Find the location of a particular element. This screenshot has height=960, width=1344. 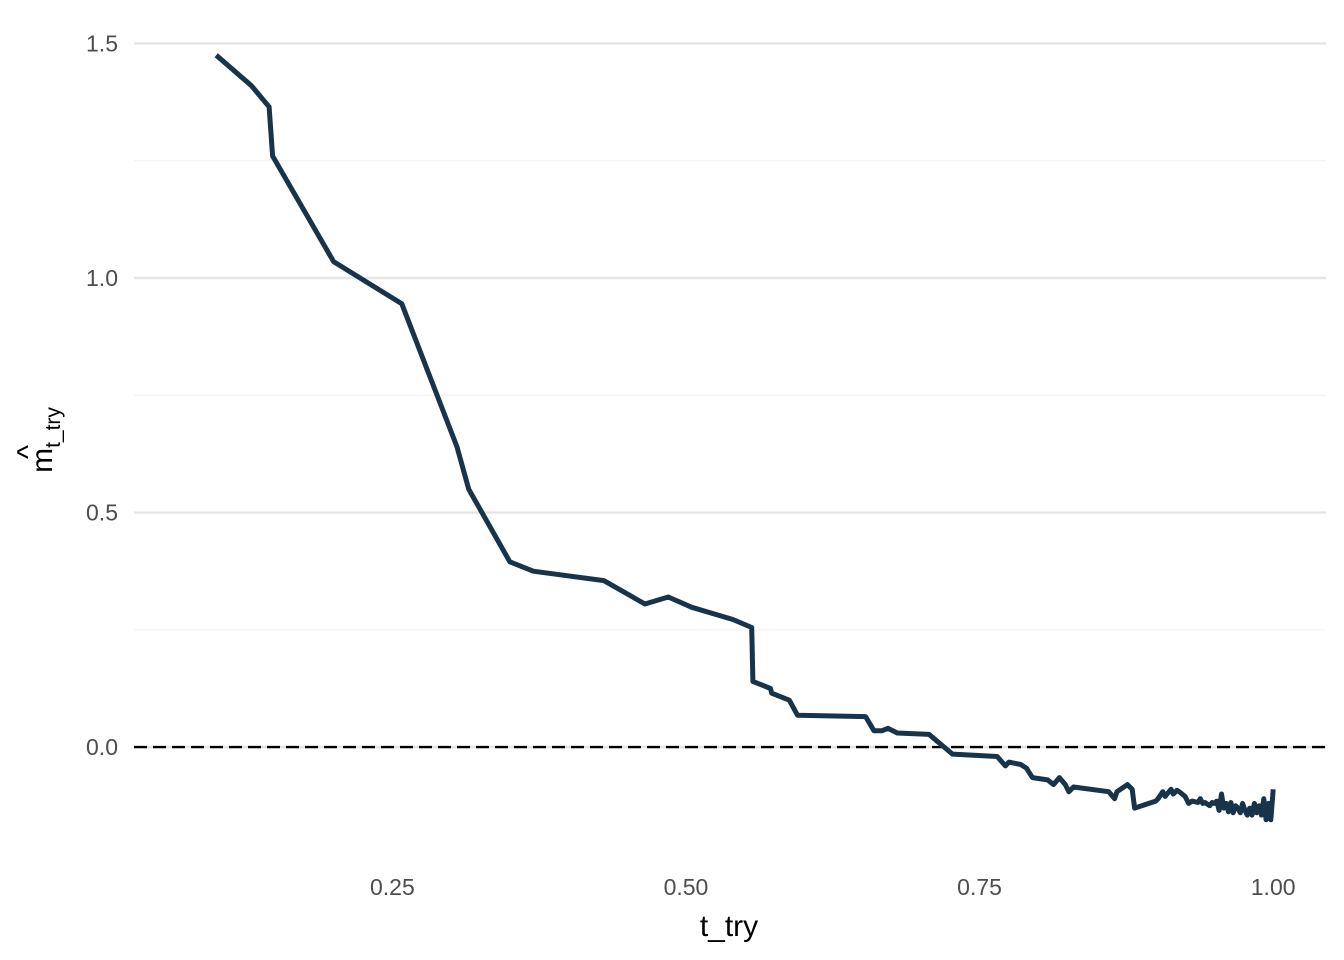

y-tick-labels: 0.0 0.5 1.0 1.5 is located at coordinates (102, 395).